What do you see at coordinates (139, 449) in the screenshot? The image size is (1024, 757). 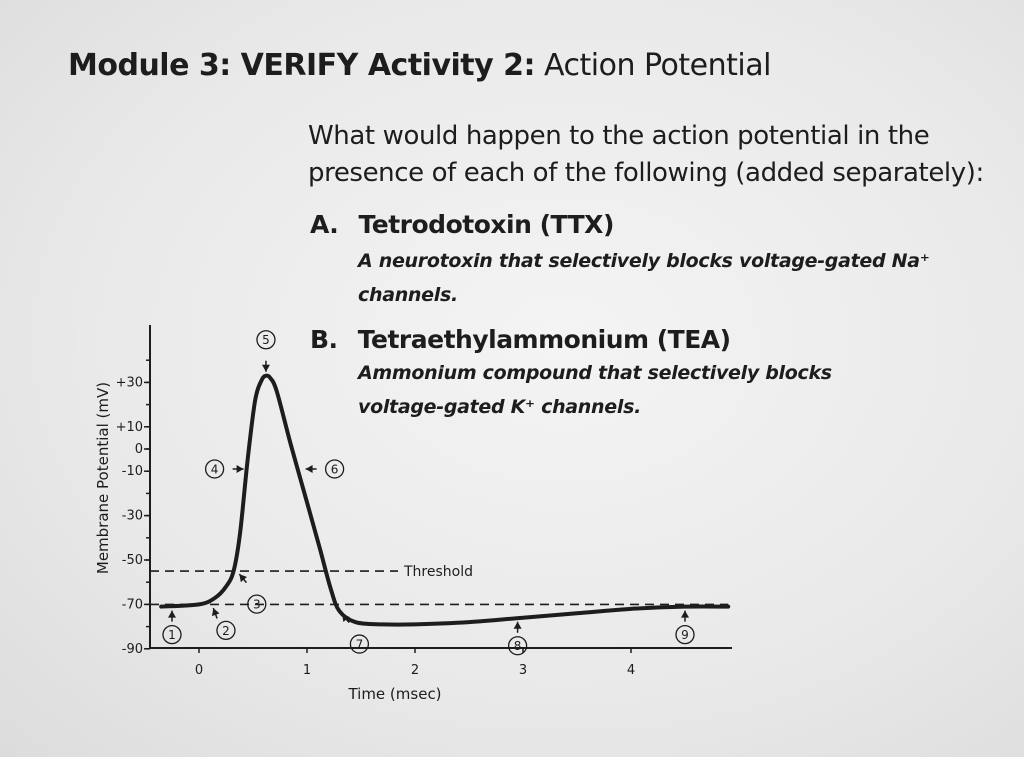 I see `y-tick-label: 0` at bounding box center [139, 449].